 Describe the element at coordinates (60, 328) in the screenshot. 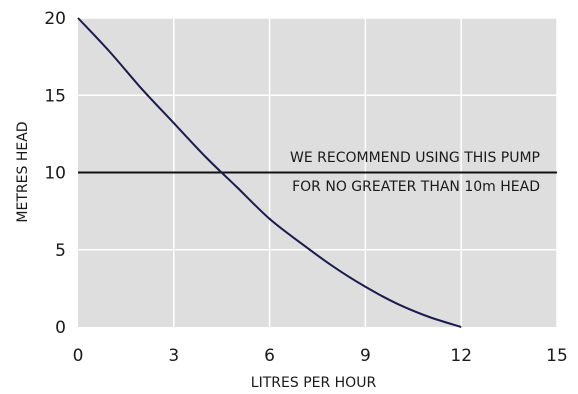

I see `y-tick-label: 0` at that location.